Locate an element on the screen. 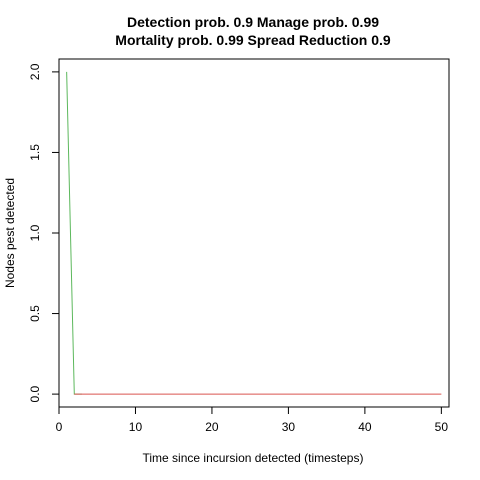  y-axis-label: Nodes pest detected is located at coordinates (10, 233).